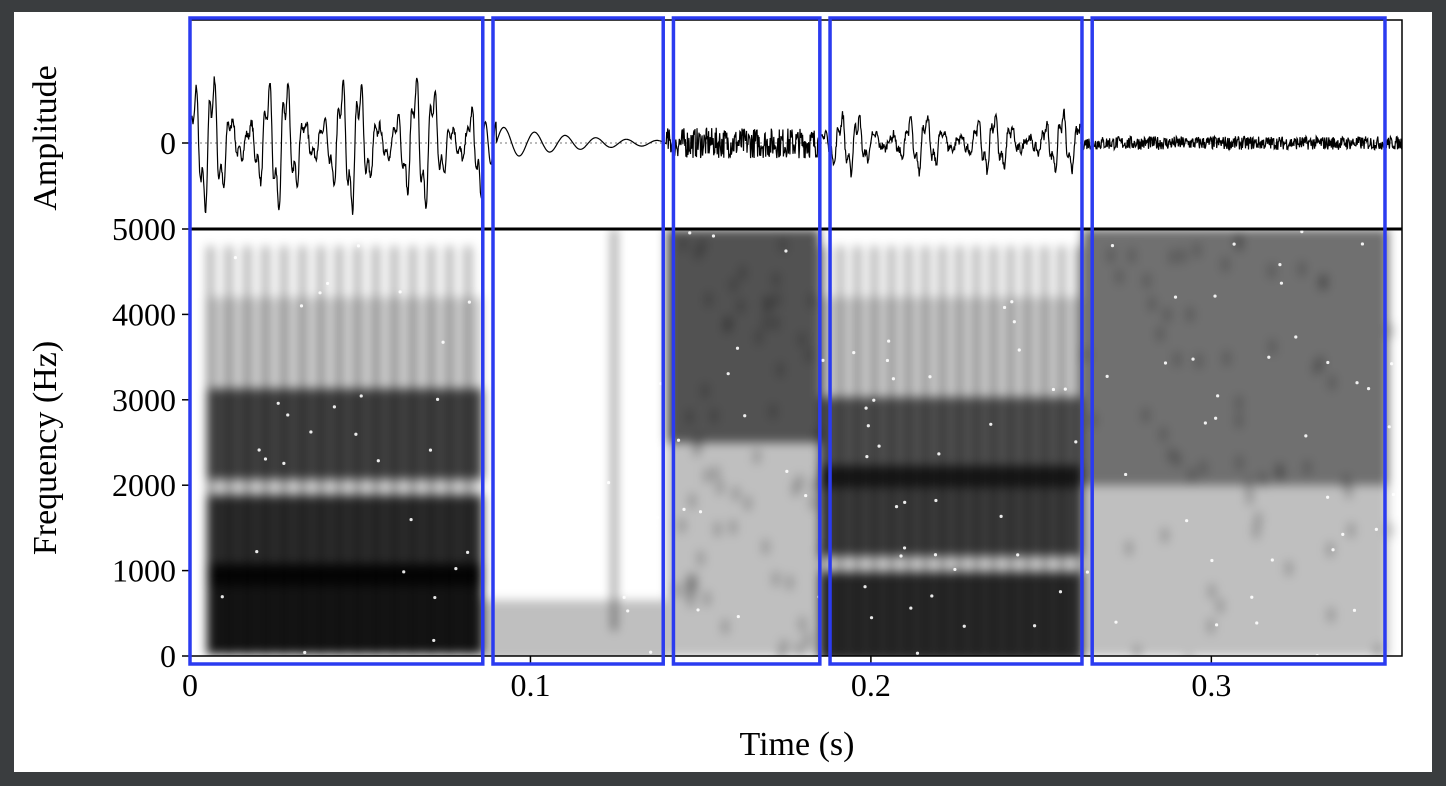 The height and width of the screenshot is (786, 1446). What do you see at coordinates (743, 549) in the screenshot?
I see `fricative-lowband` at bounding box center [743, 549].